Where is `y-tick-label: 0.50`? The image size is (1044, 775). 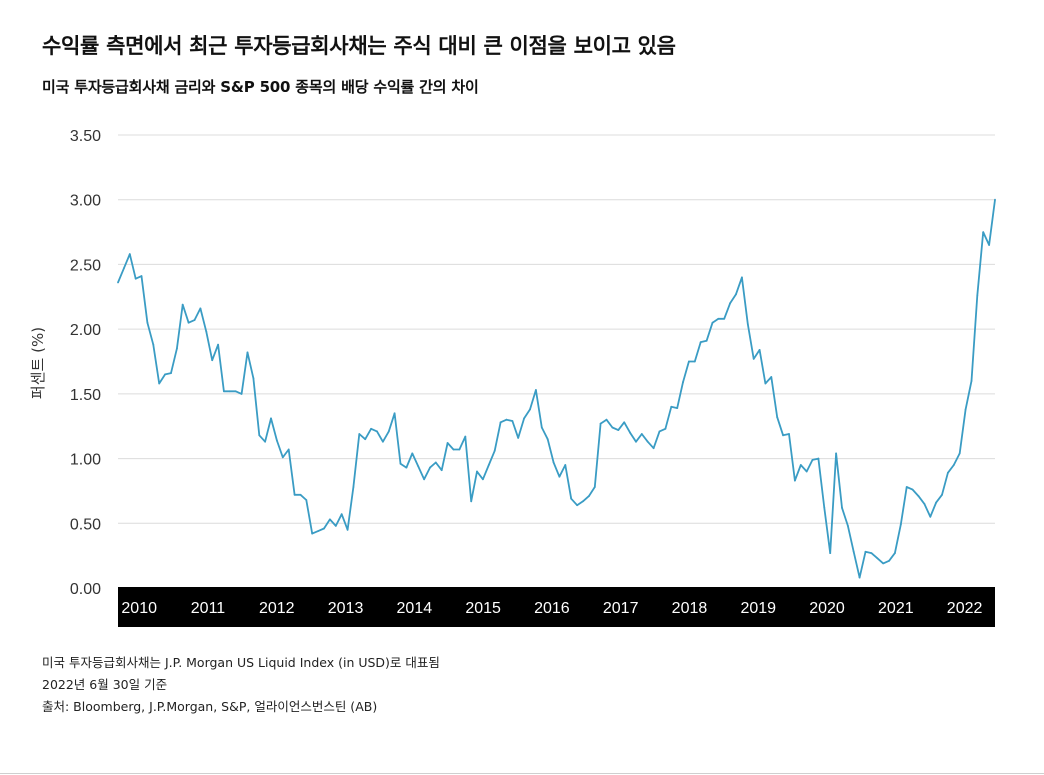 y-tick-label: 0.50 is located at coordinates (85, 524).